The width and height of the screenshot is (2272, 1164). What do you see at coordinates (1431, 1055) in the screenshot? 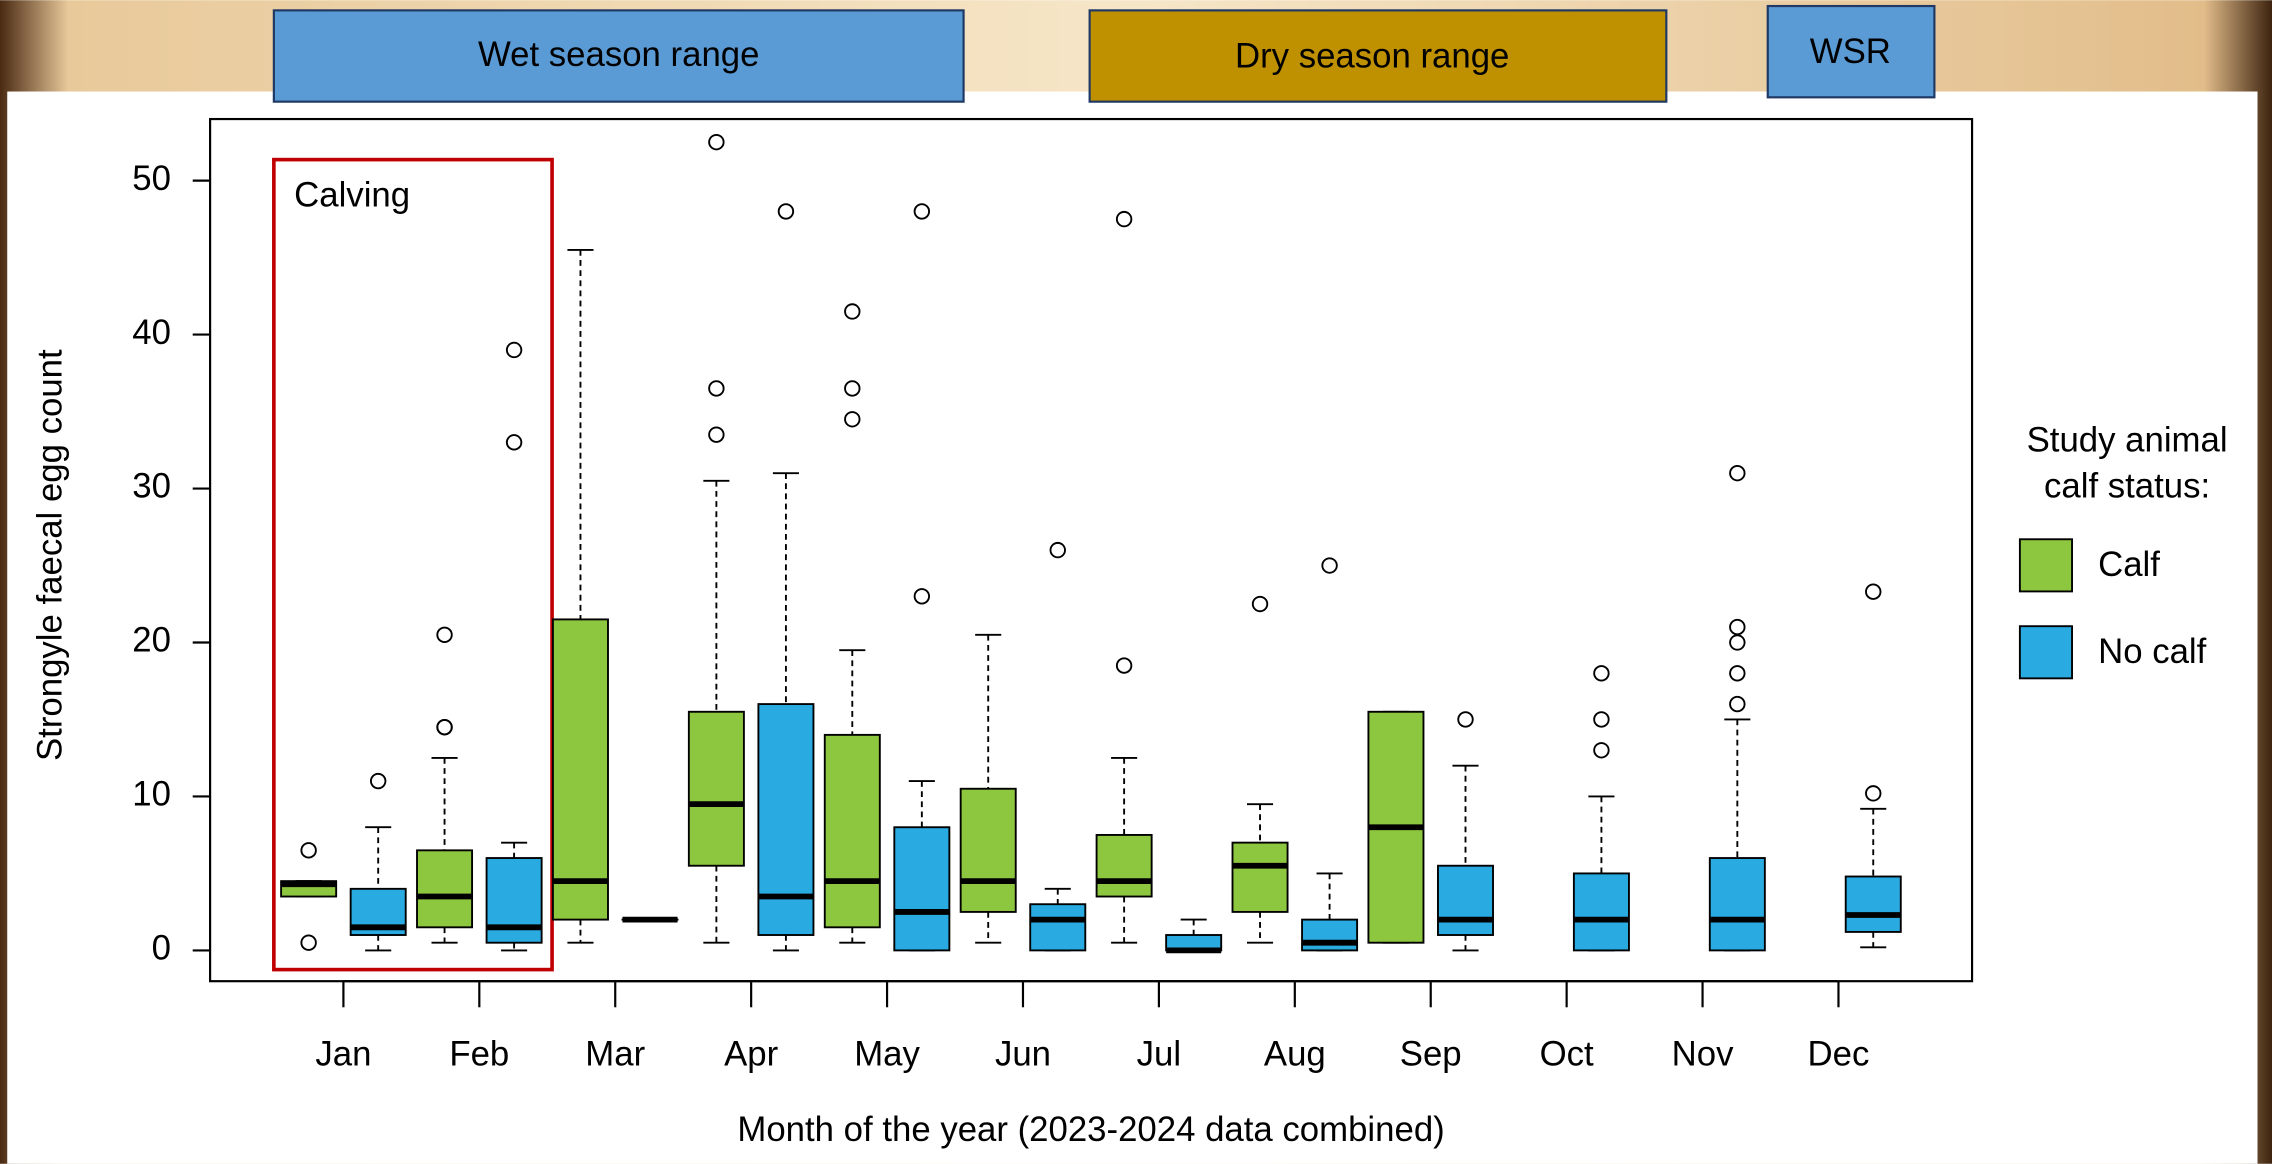
I see `x-tick-label: Sep` at bounding box center [1431, 1055].